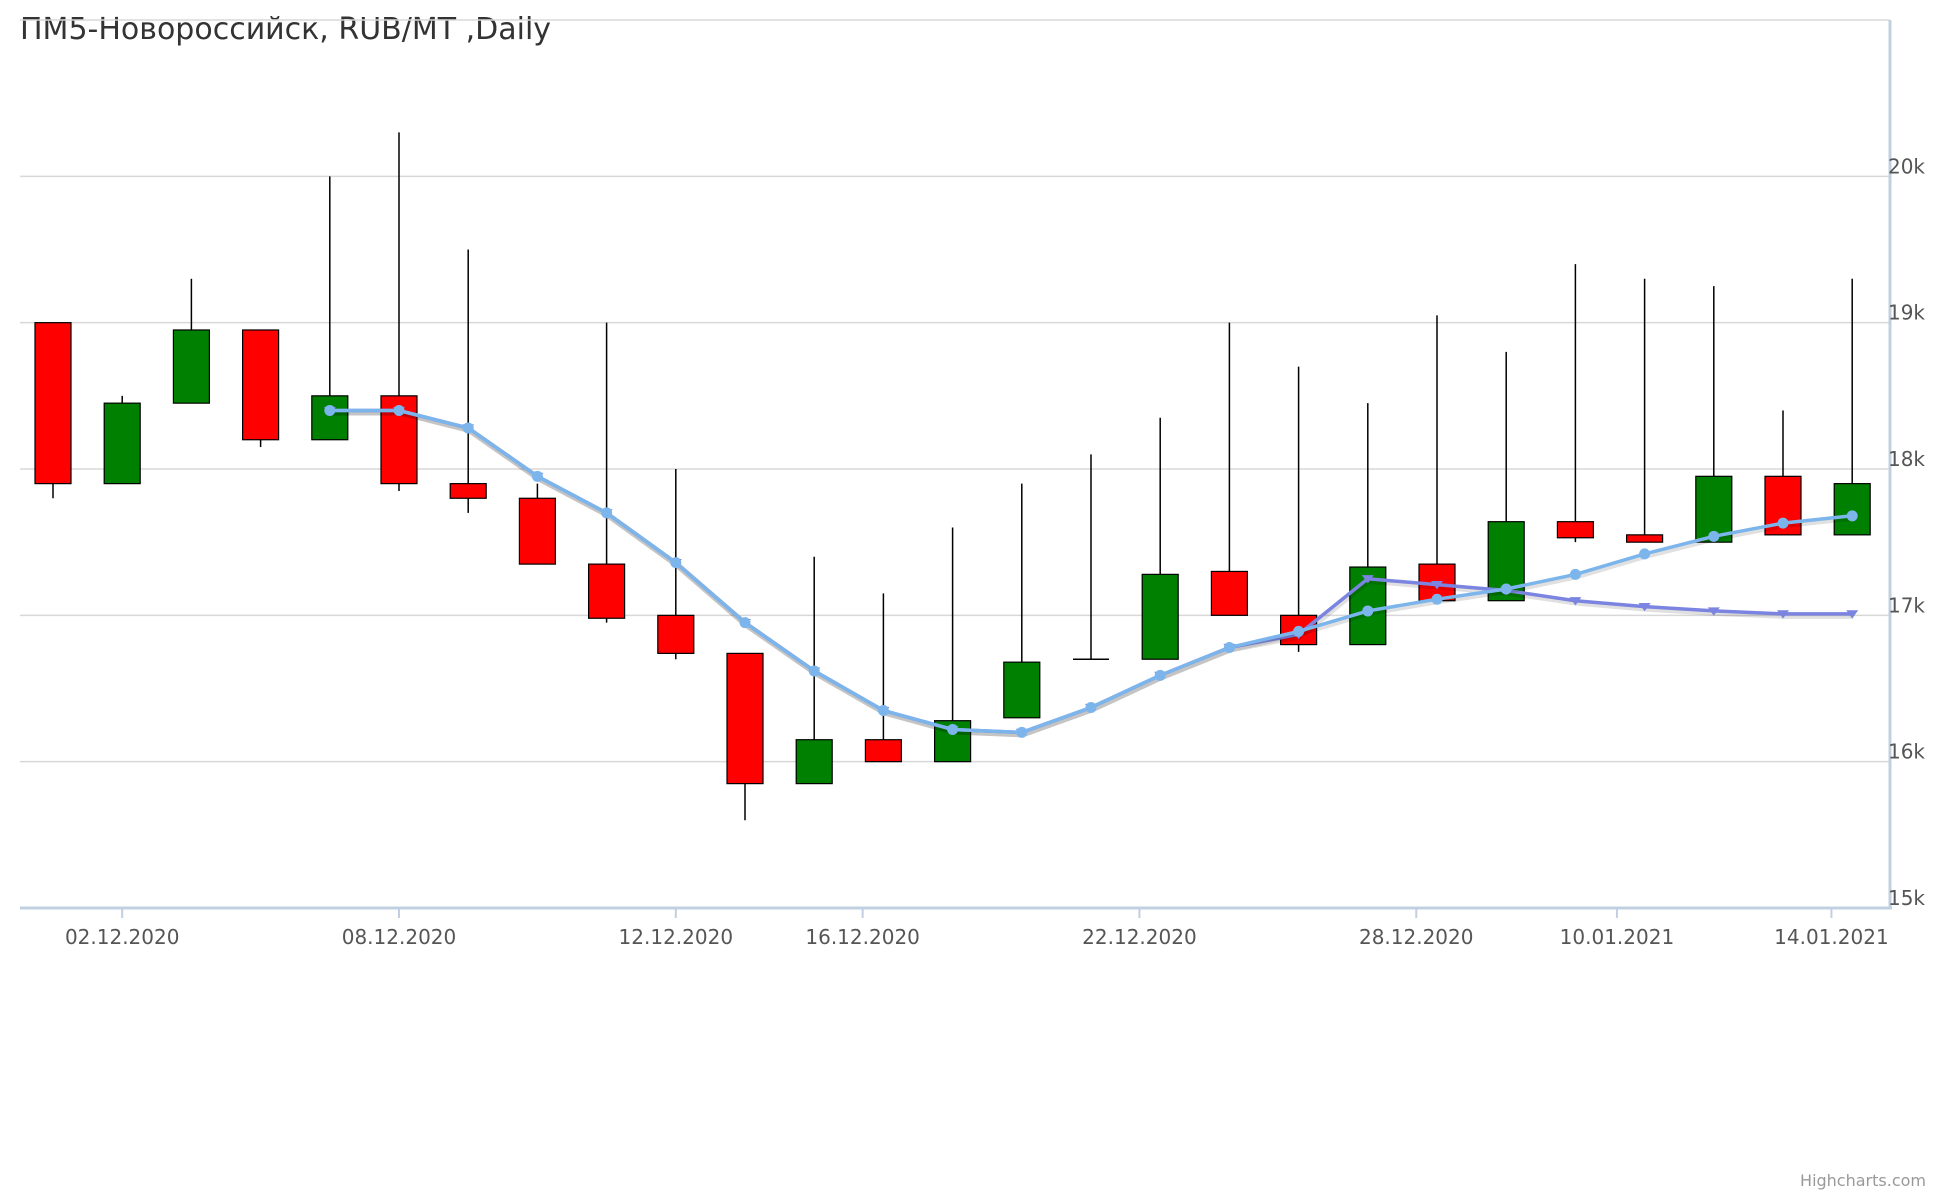  What do you see at coordinates (399, 937) in the screenshot?
I see `x-tick-label: 08.12.2020` at bounding box center [399, 937].